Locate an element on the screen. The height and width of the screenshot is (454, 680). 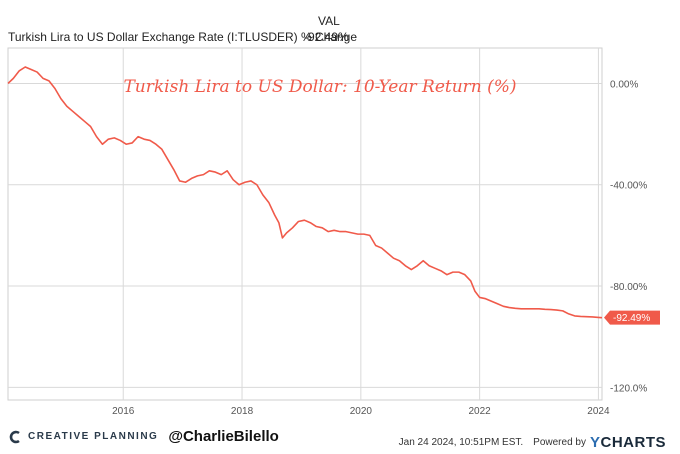
legend-series-value: -92.49% is located at coordinates (326, 37).